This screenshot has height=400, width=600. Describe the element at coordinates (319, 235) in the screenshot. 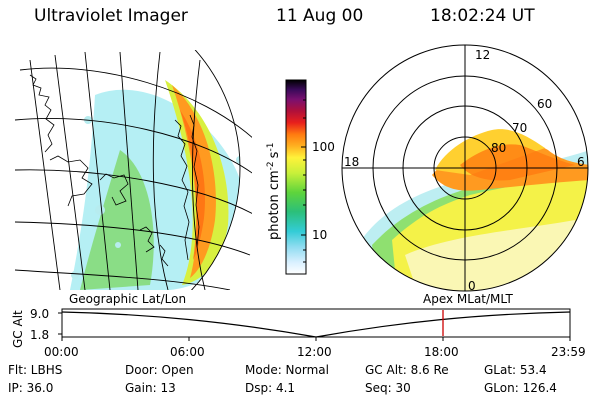

I see `colorbar-tick-10: 10` at that location.